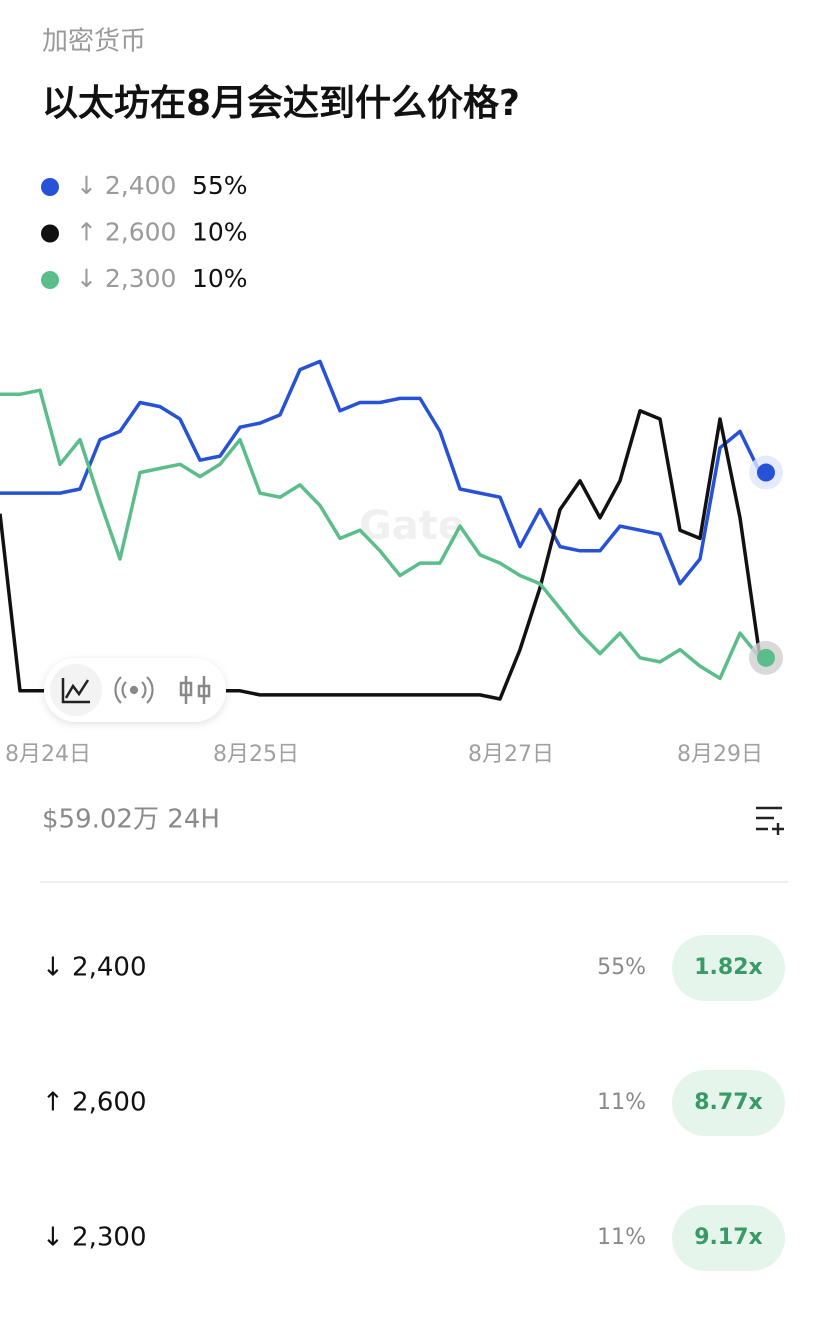  Describe the element at coordinates (281, 103) in the screenshot. I see `title: 以太坊在8月会达到什么价格?` at that location.